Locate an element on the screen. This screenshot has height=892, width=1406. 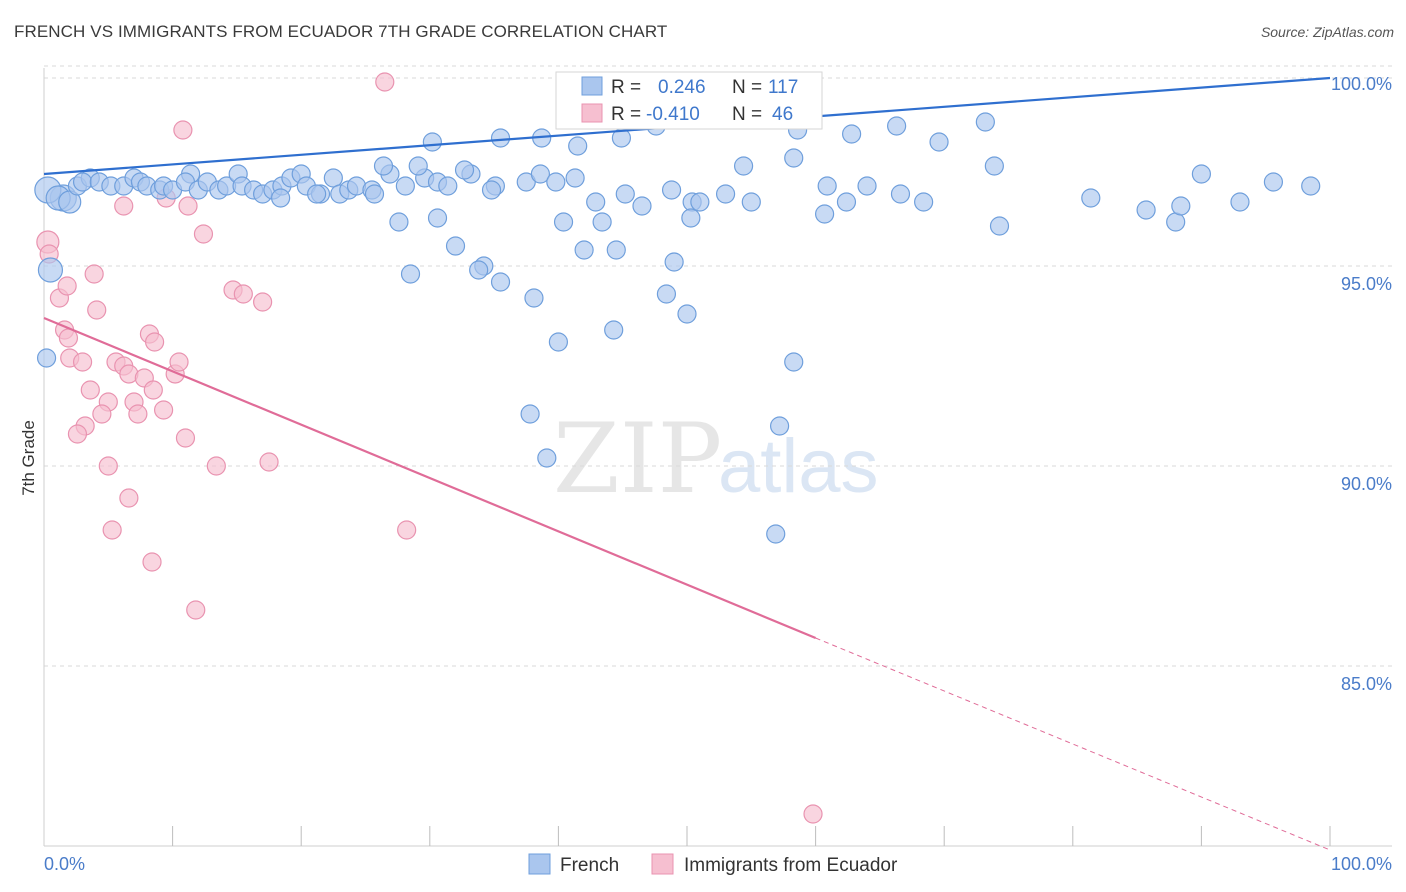
legend-swatch-ecuador is located at coordinates (592, 113).